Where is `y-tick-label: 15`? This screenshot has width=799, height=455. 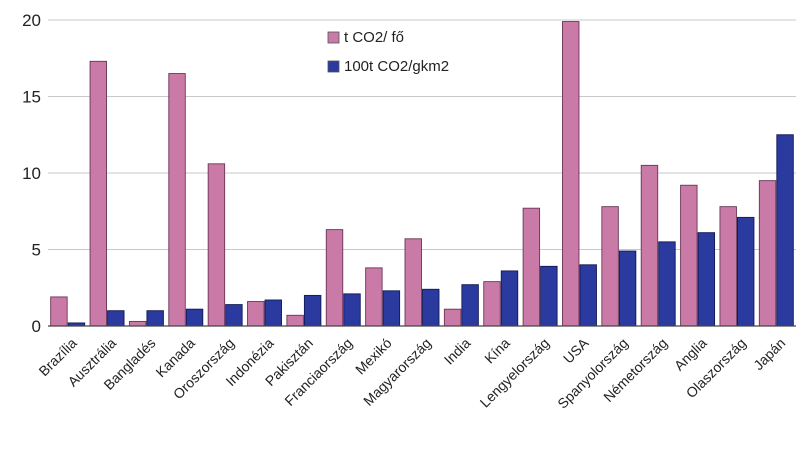 y-tick-label: 15 is located at coordinates (31, 97).